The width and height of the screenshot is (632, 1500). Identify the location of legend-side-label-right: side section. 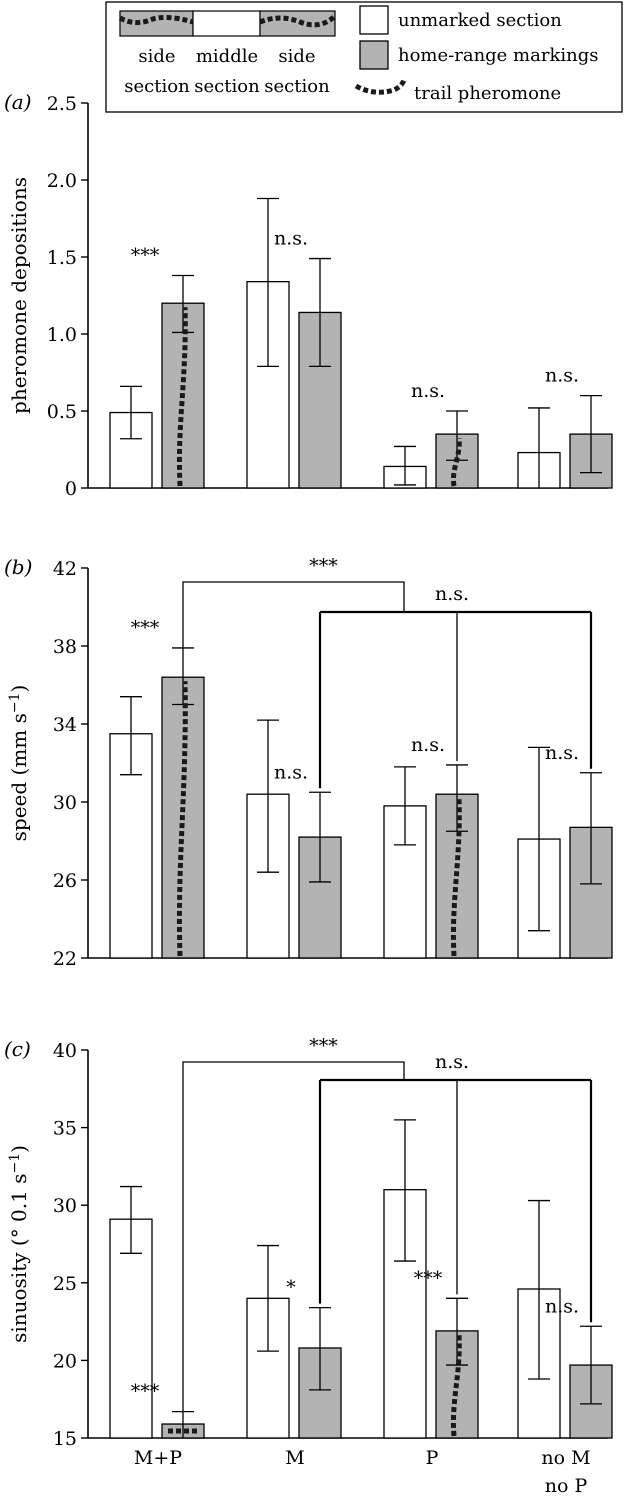
(297, 71).